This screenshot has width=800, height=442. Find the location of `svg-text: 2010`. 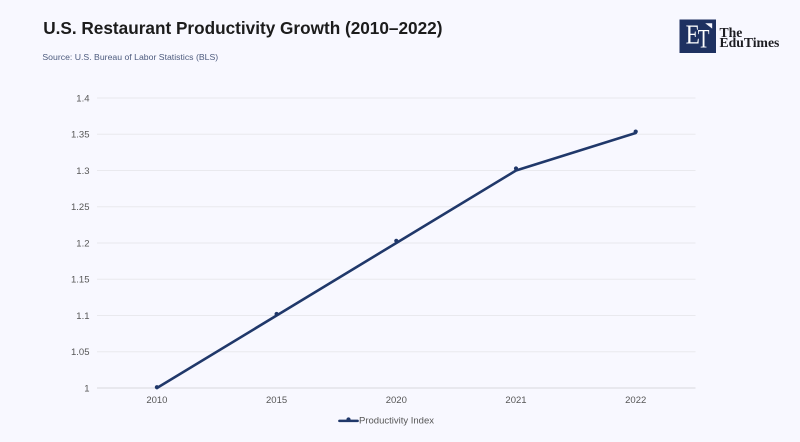

svg-text: 2010 is located at coordinates (156, 400).